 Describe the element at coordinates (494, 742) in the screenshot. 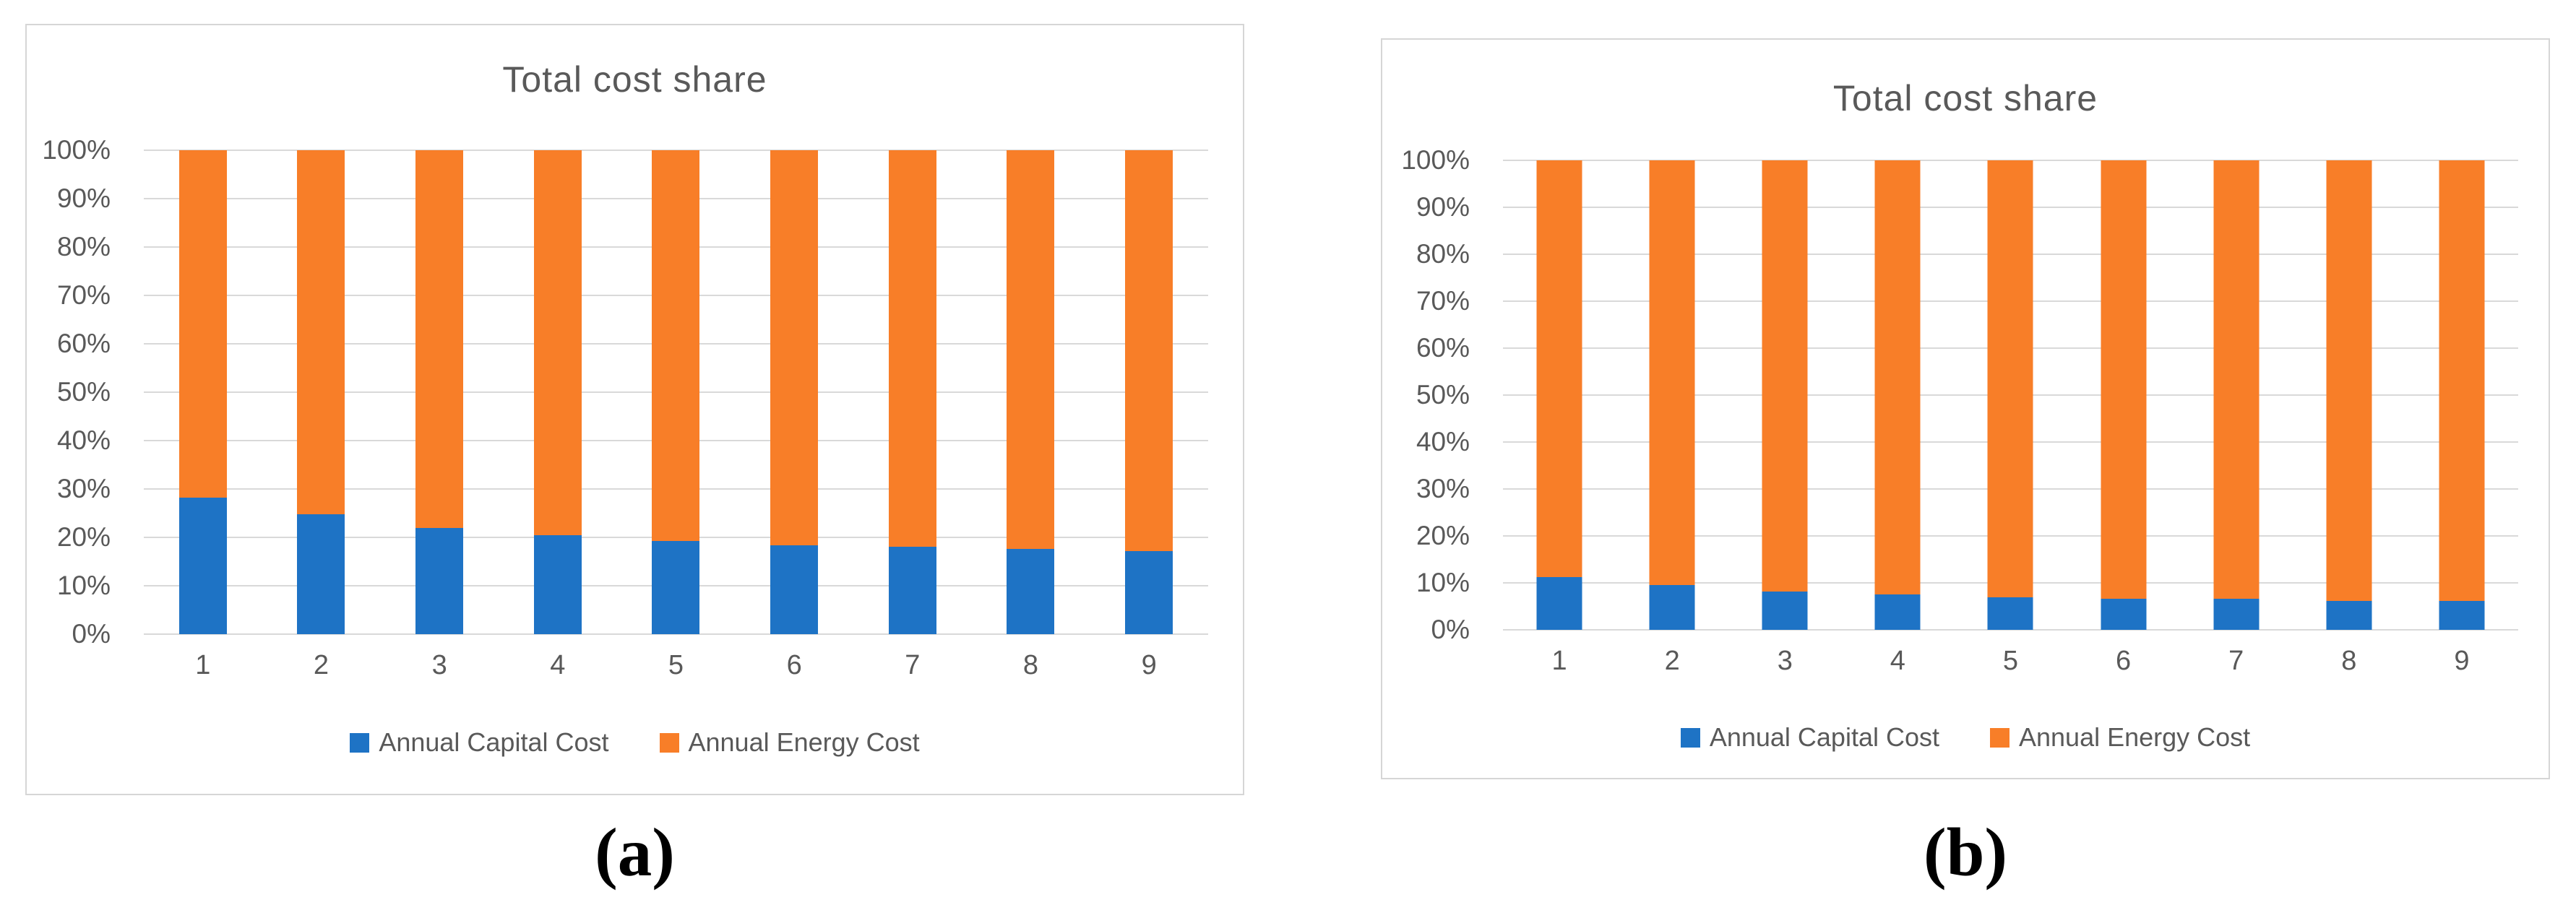

I see `legend-label: Annual Capital Cost` at that location.